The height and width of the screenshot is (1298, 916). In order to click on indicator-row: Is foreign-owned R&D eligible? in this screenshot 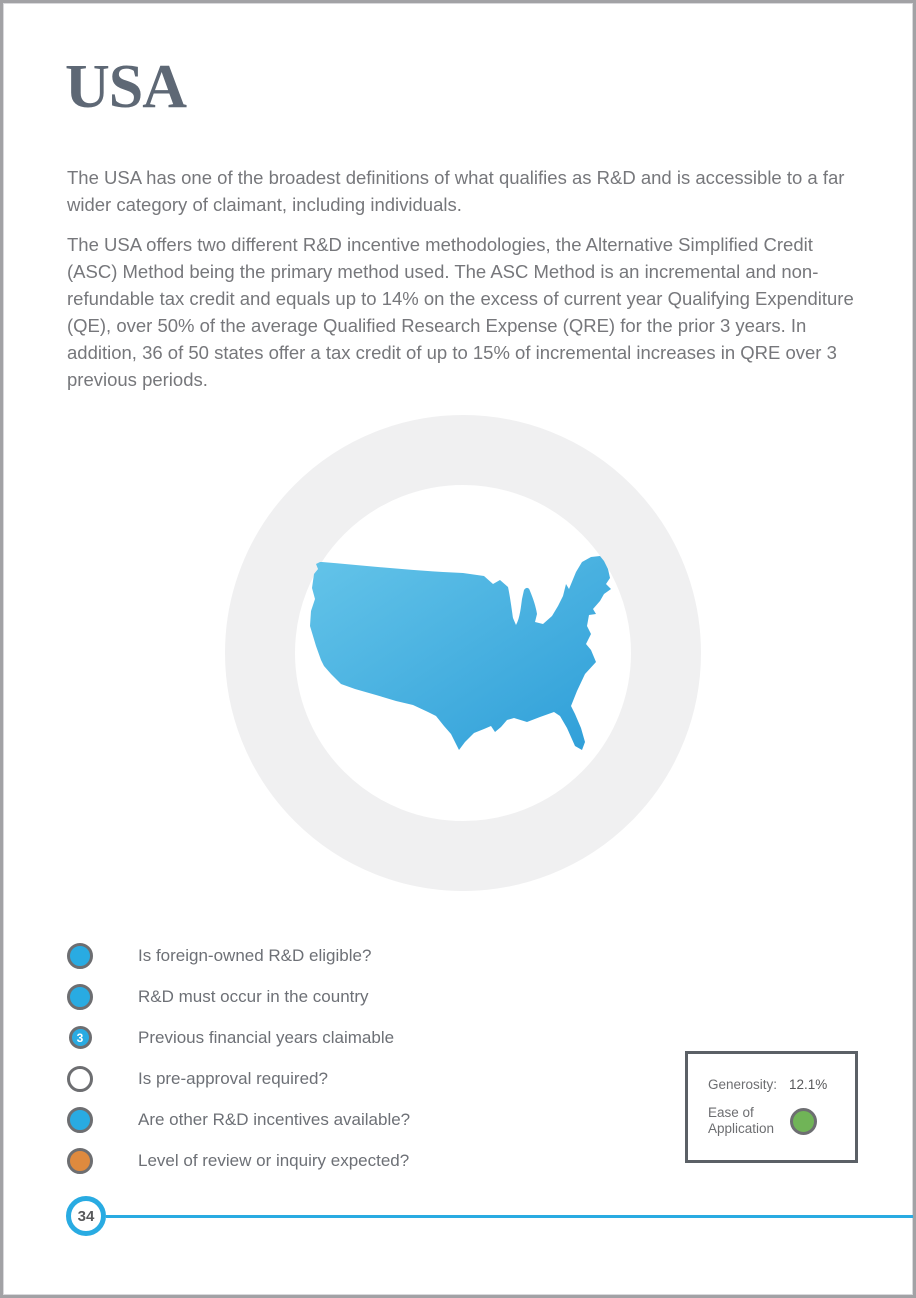, I will do `click(238, 955)`.